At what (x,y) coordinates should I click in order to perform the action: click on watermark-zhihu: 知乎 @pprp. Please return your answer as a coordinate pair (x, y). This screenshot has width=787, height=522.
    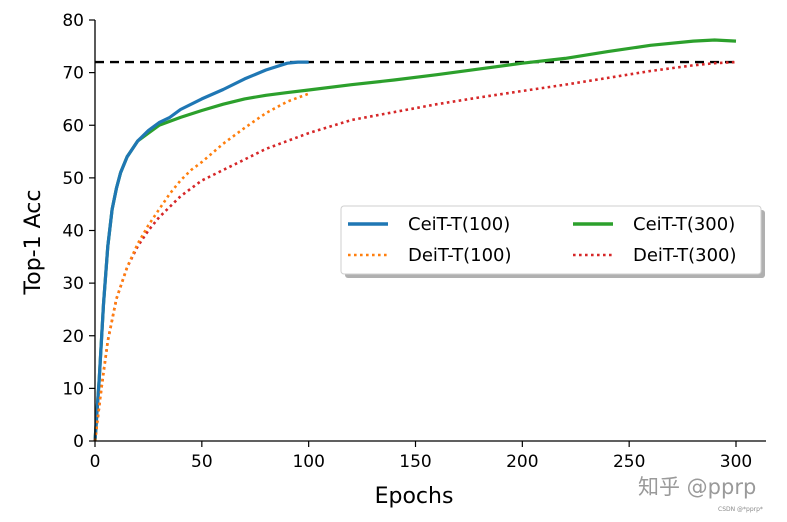
    Looking at the image, I should click on (697, 487).